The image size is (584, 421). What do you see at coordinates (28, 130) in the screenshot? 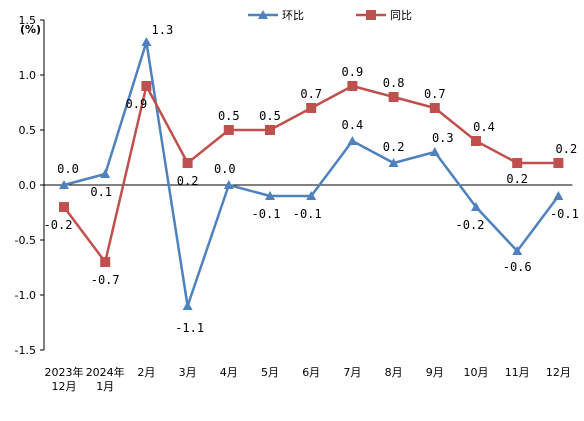
I see `y-tick-label: 0.5` at bounding box center [28, 130].